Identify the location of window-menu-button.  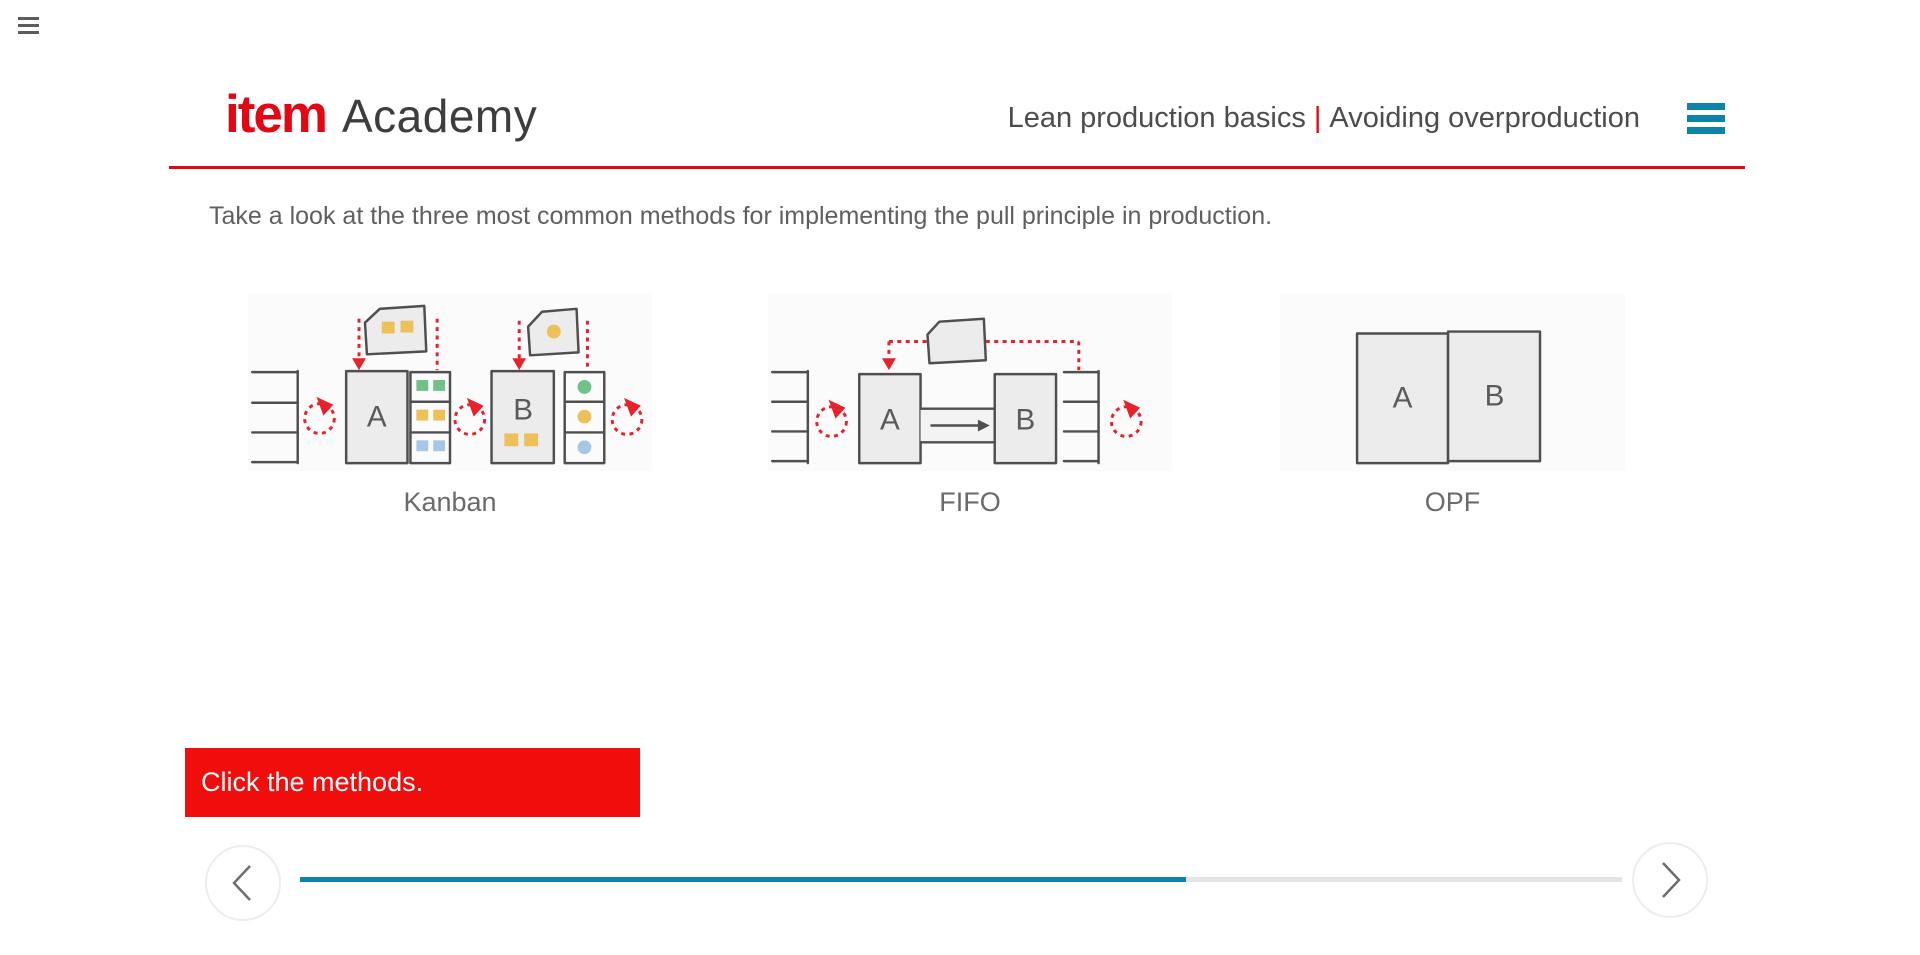
(28, 27).